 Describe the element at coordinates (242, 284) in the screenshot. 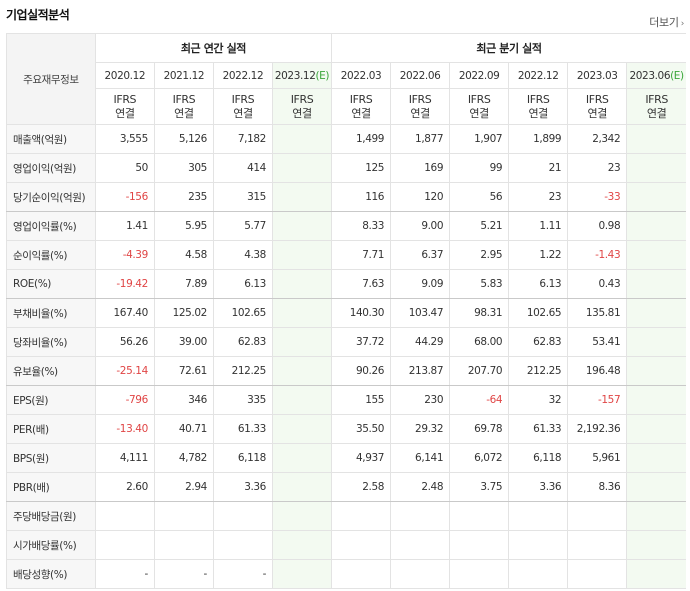

I see `table-cell: 6.13` at that location.